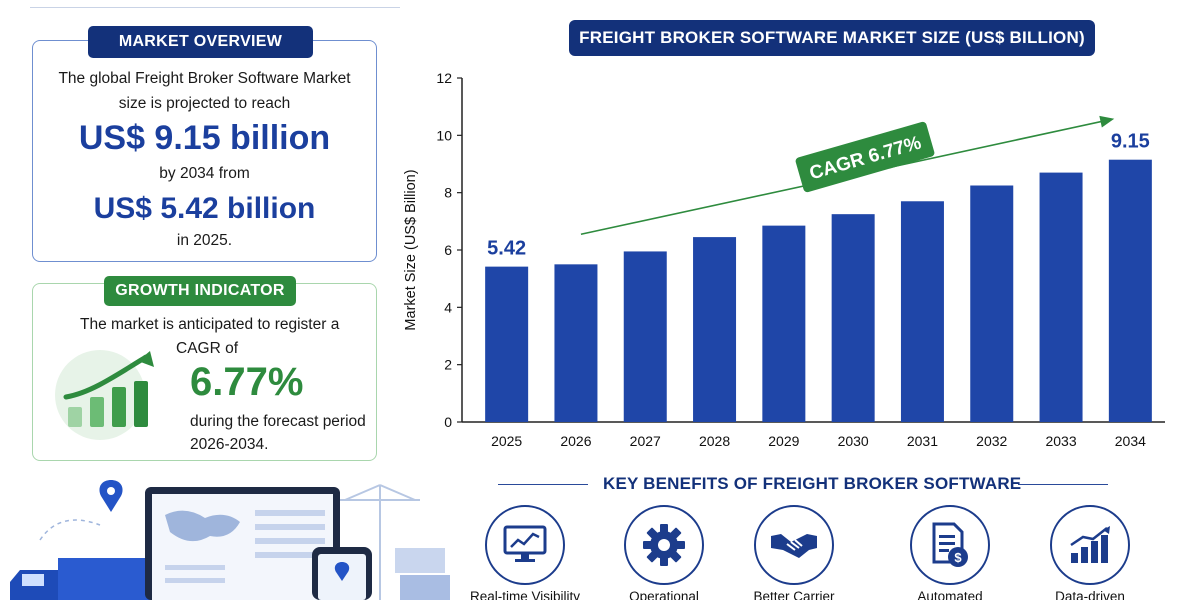  I want to click on crane-icon, so click(380, 542).